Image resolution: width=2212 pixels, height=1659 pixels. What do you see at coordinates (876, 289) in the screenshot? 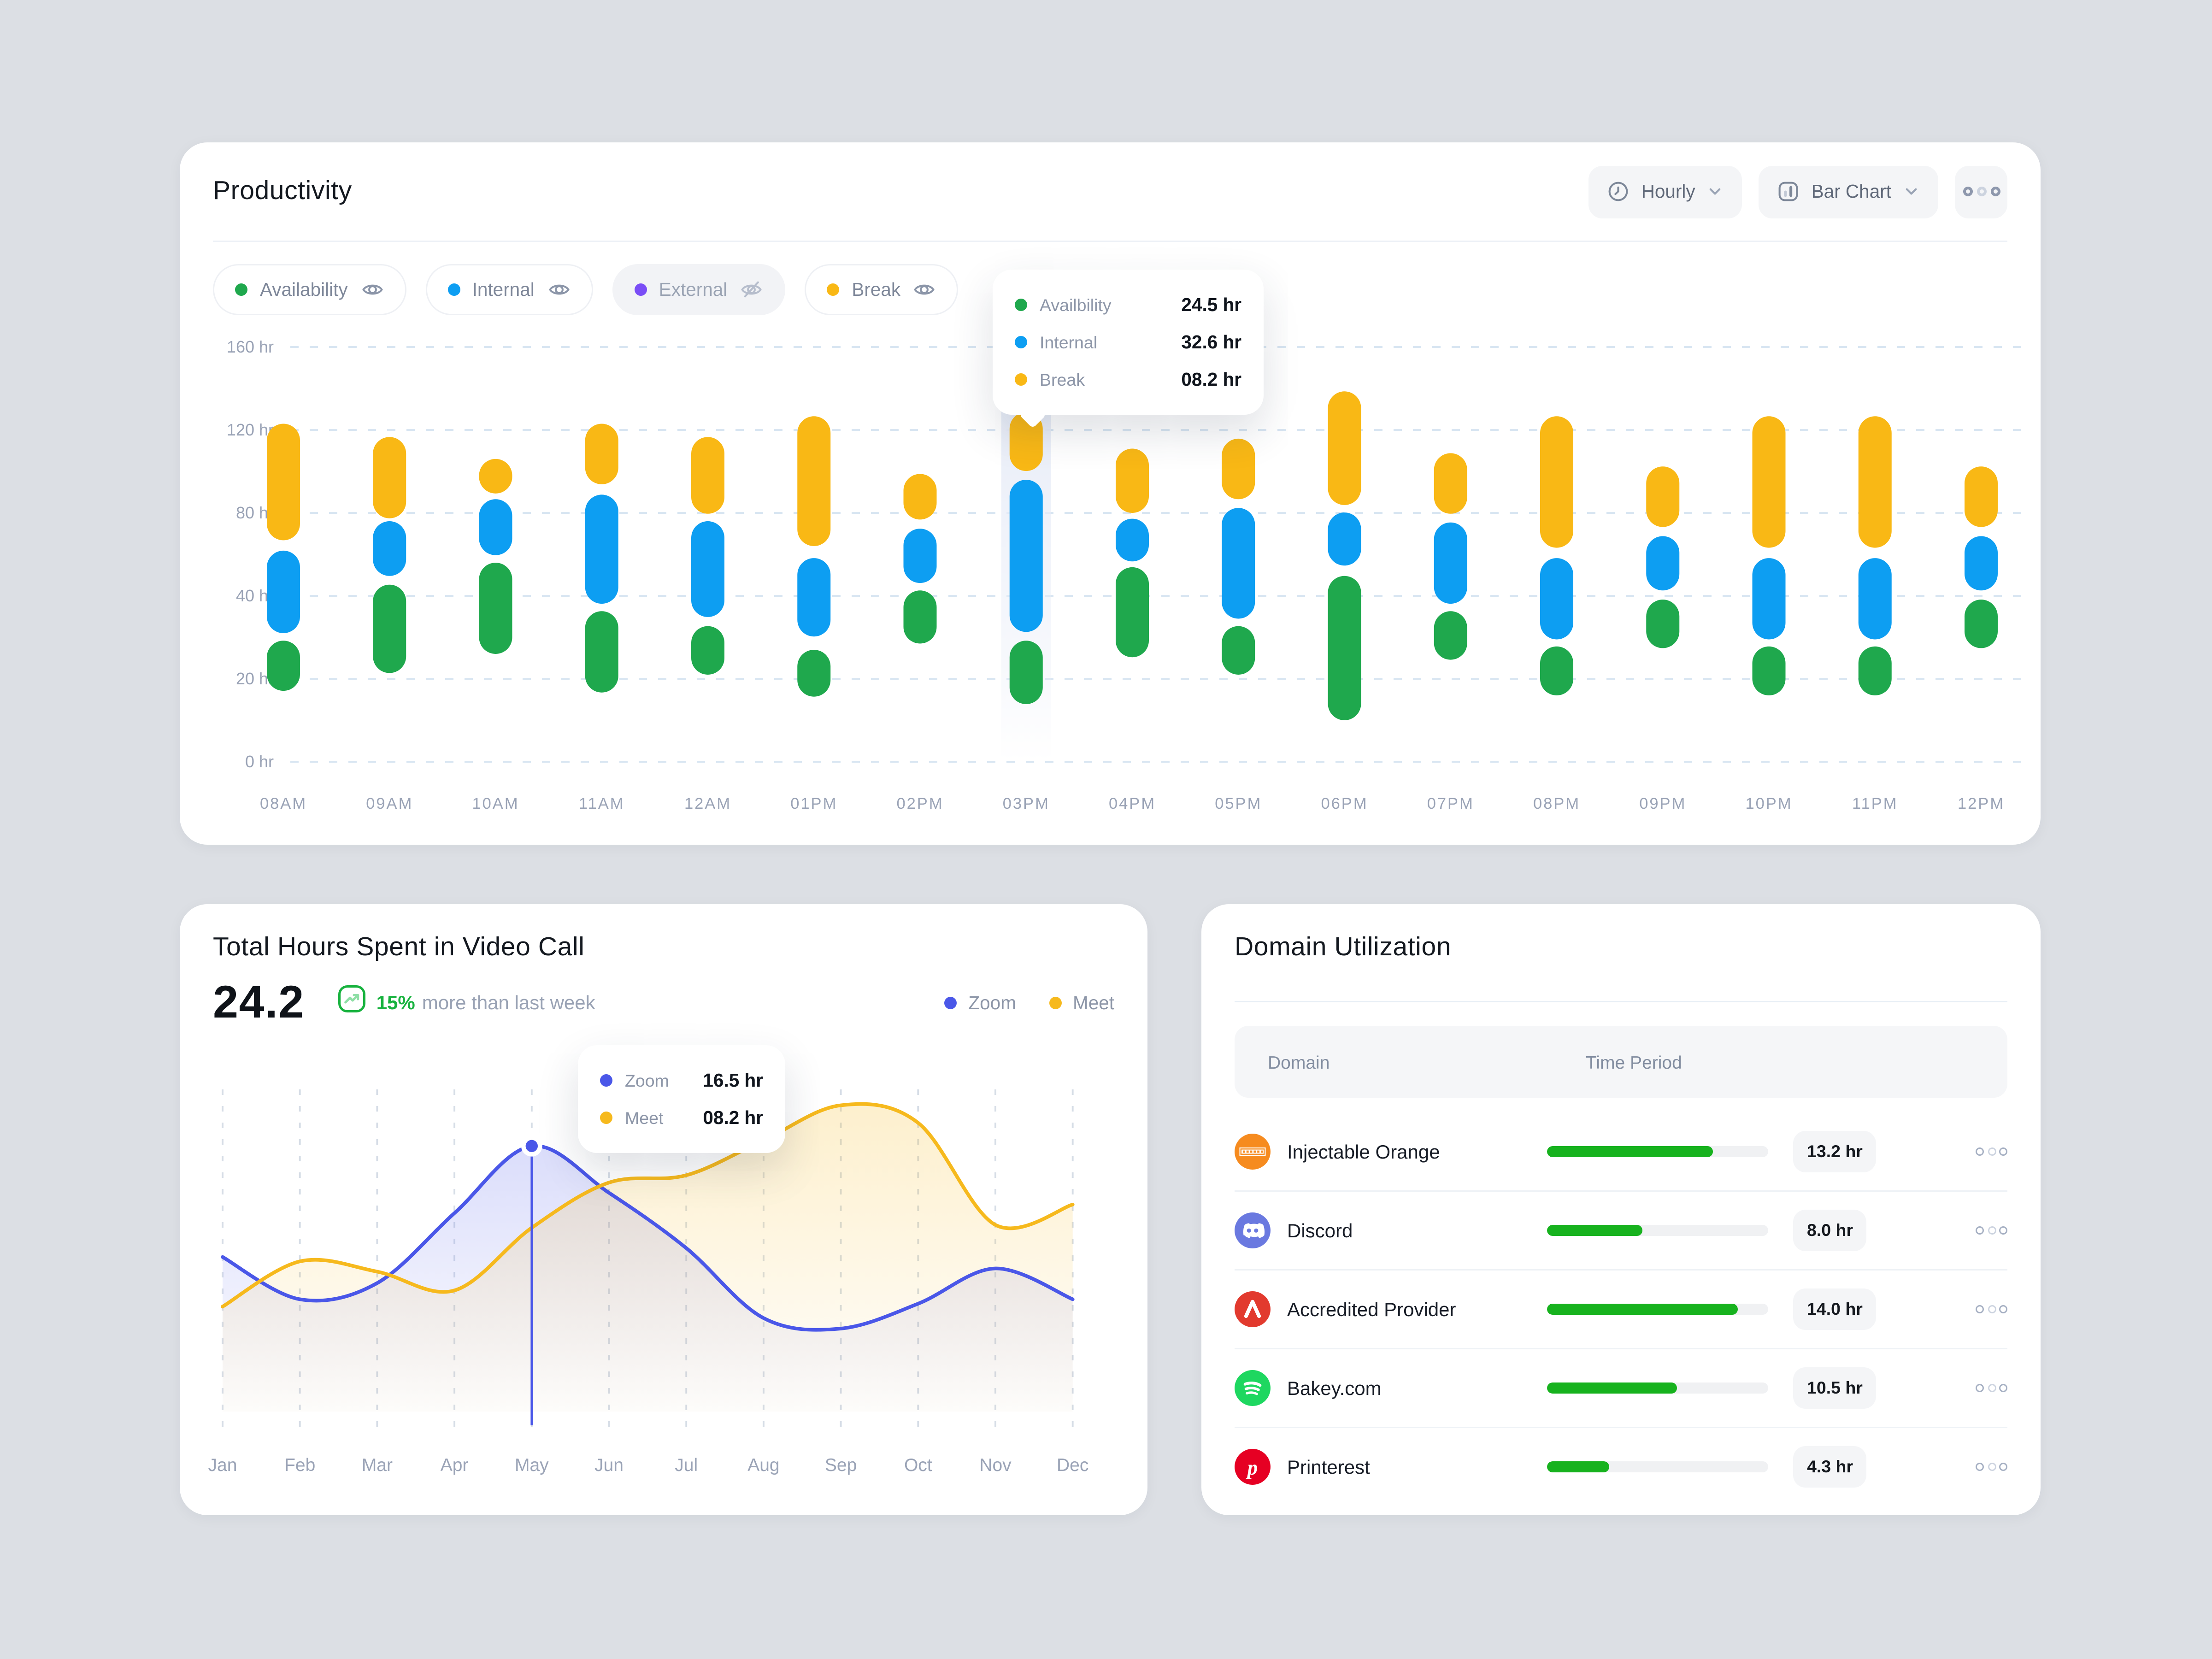
I see `filter-chip-label: Break` at bounding box center [876, 289].